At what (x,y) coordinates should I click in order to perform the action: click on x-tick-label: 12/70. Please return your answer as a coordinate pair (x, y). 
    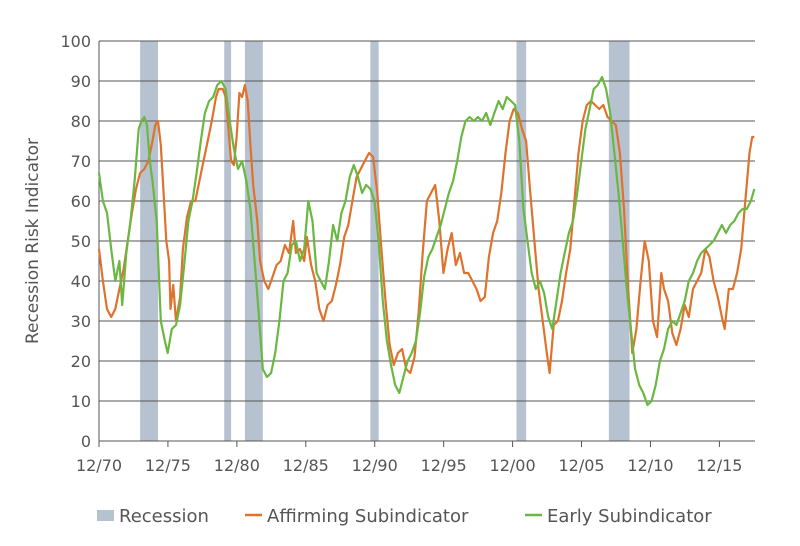
    Looking at the image, I should click on (99, 465).